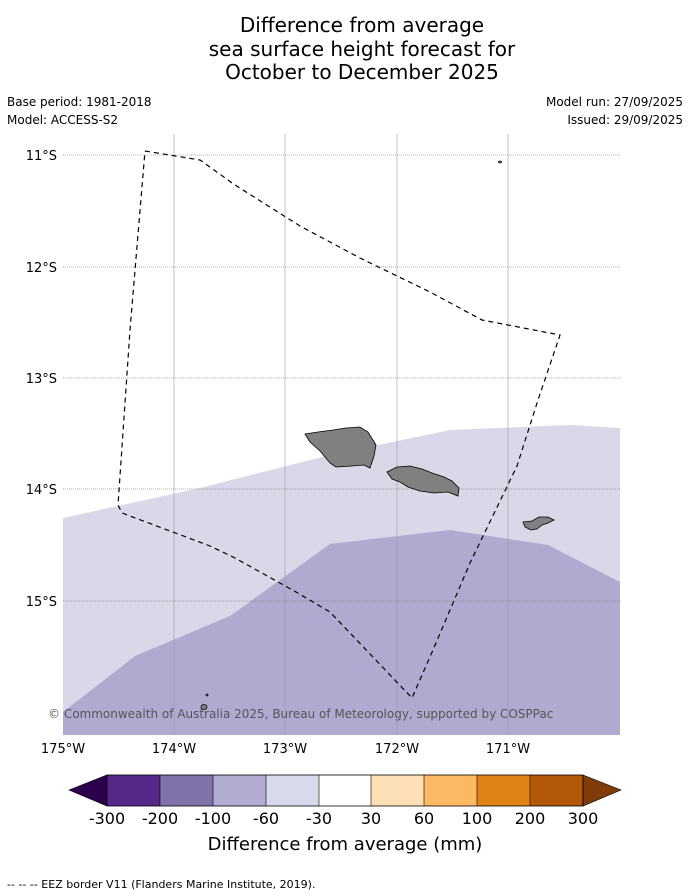 The image size is (690, 896). I want to click on colorbar-extend-high, so click(602, 790).